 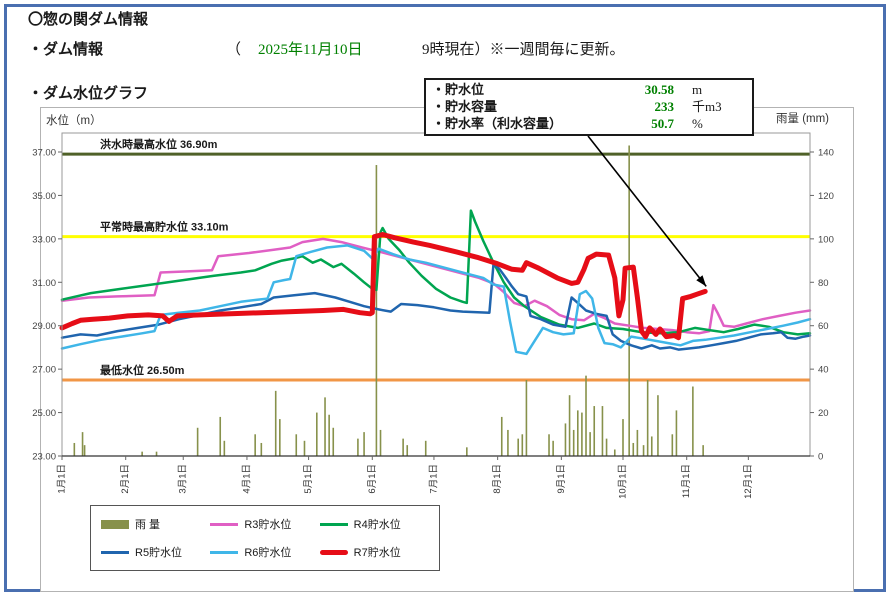 I want to click on x-tick-label: 11月1日, so click(x=686, y=481).